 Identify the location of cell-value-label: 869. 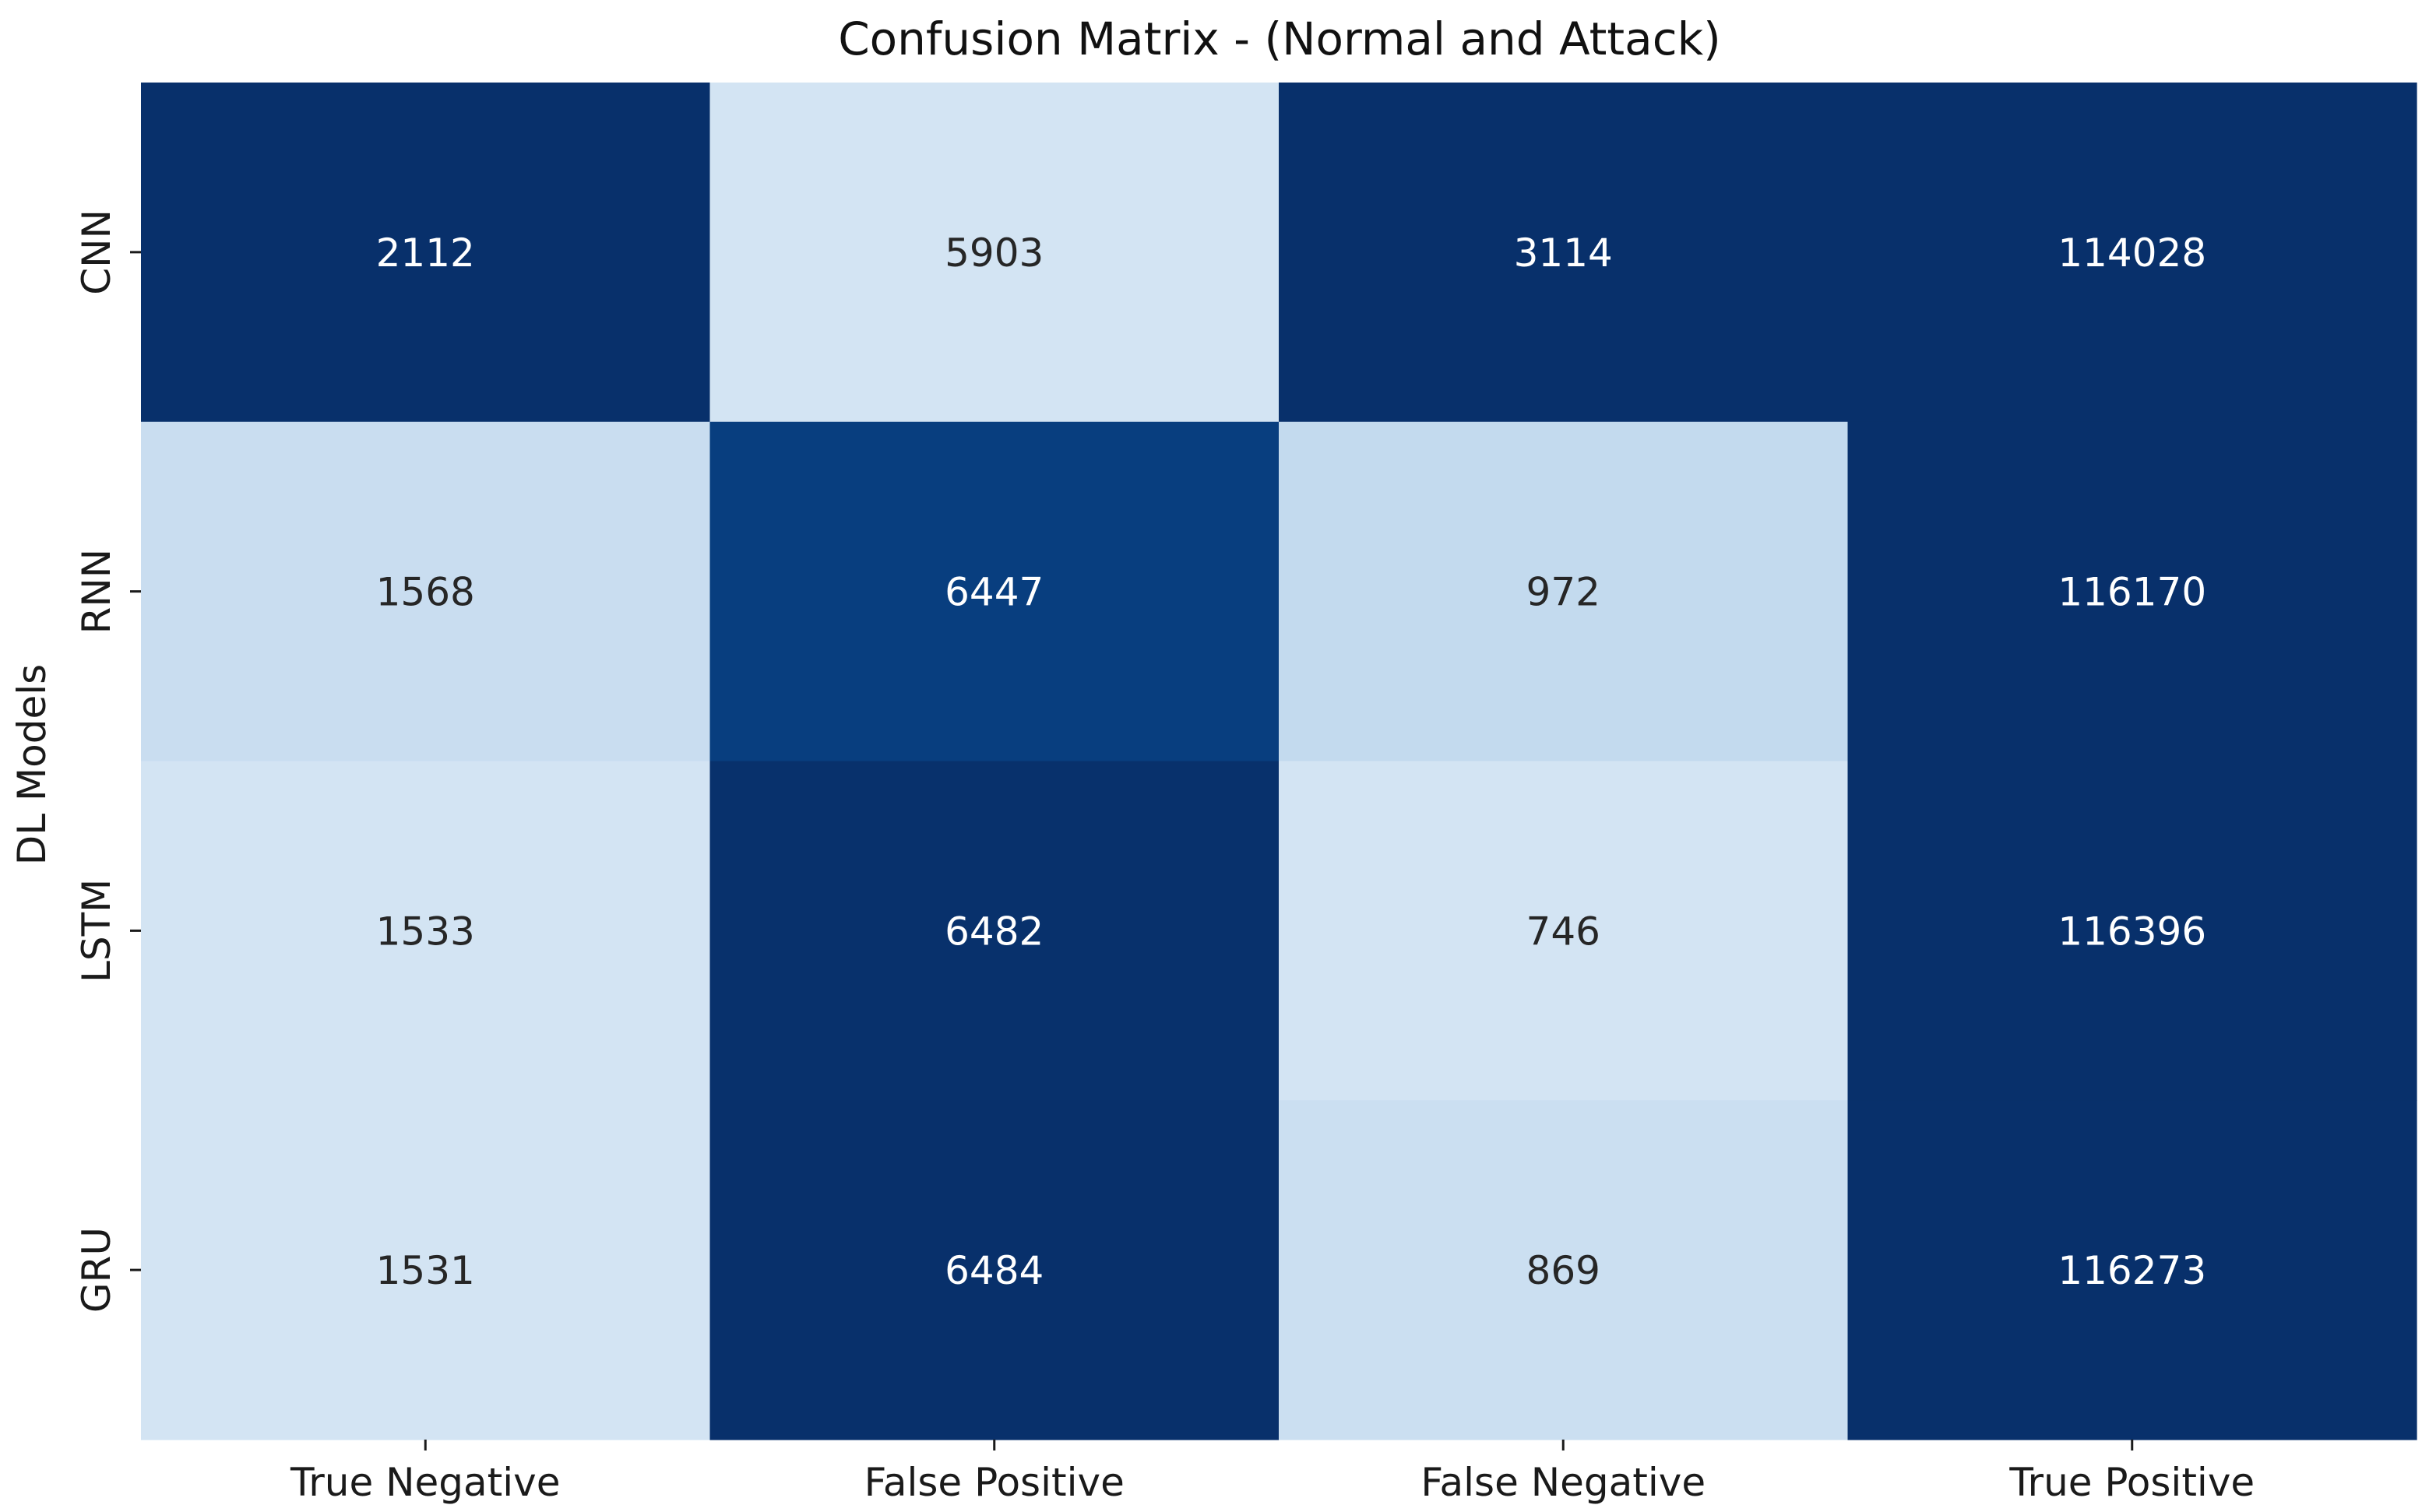
(1563, 1271).